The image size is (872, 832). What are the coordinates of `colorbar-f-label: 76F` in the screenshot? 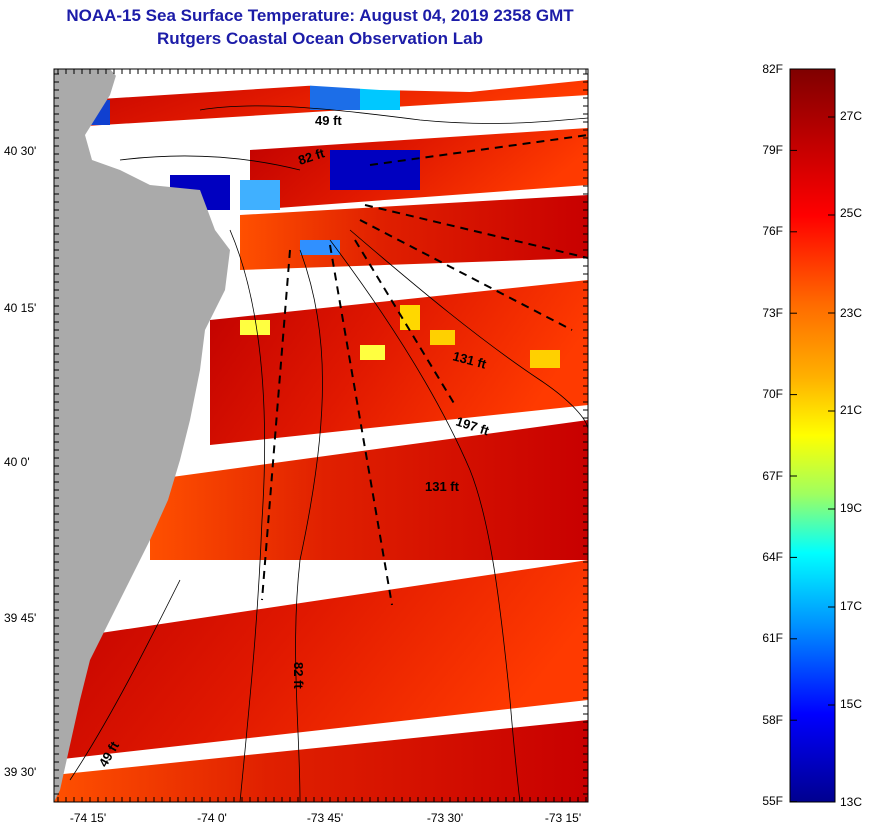 It's located at (772, 231).